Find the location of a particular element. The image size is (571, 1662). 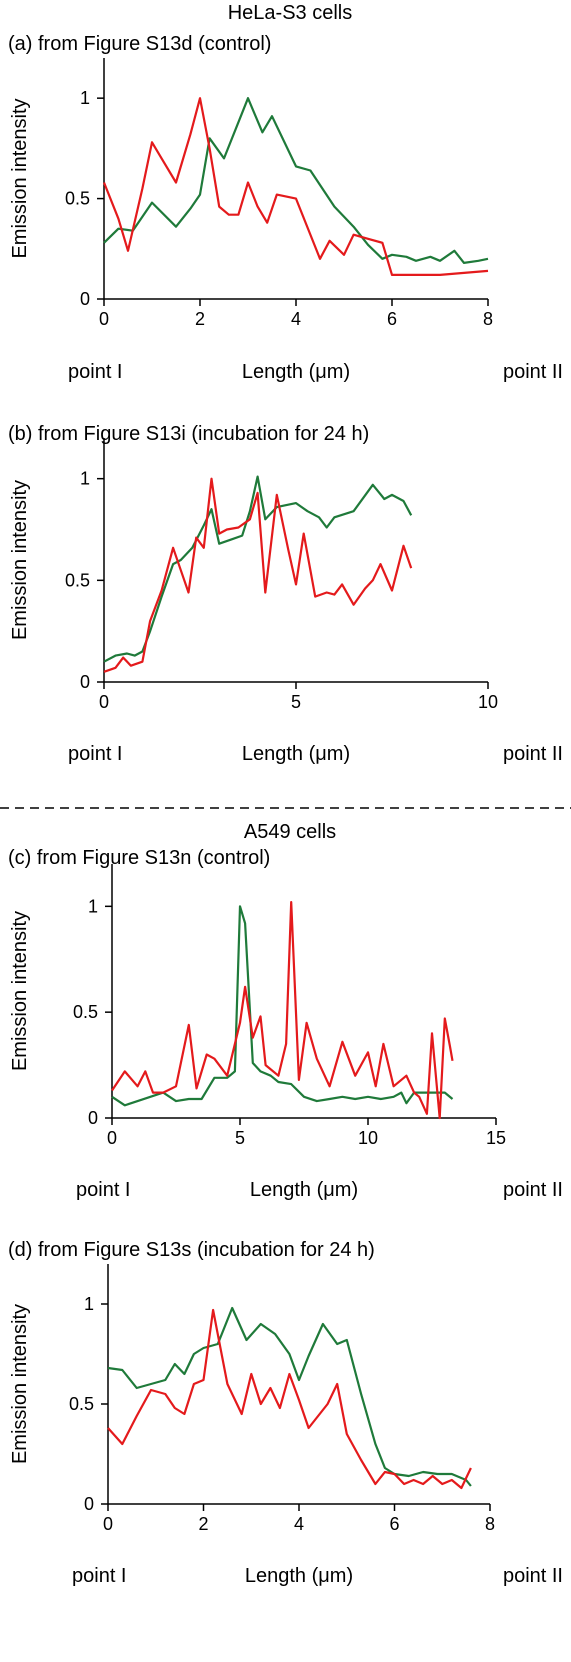

panel-title: (c) from Figure S13n (control) is located at coordinates (139, 858).